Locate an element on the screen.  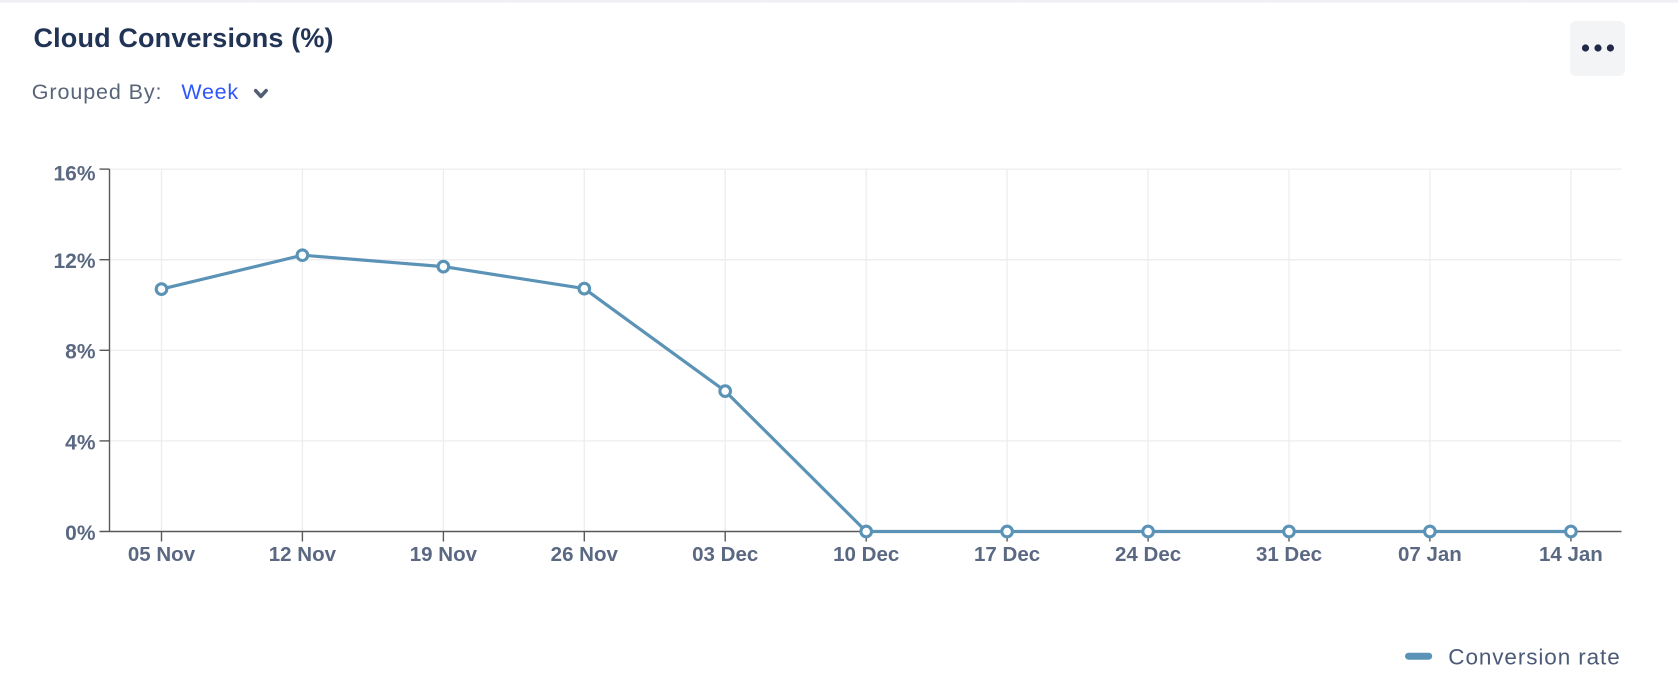
svg-text: 05 Nov is located at coordinates (162, 554).